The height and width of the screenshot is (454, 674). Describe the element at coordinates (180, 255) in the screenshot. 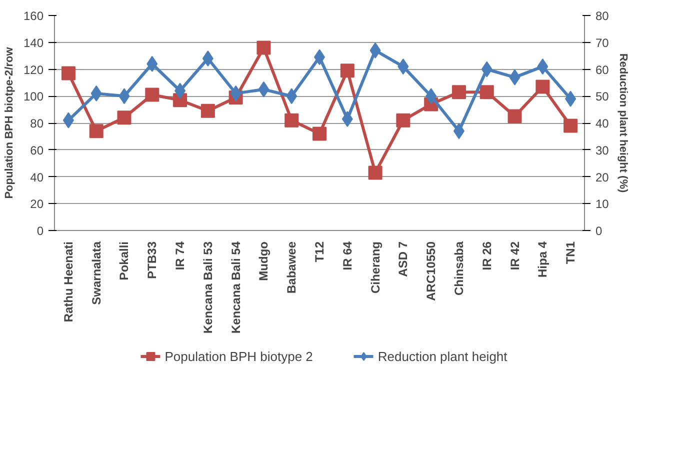

I see `x-tick-label: IR 74` at that location.